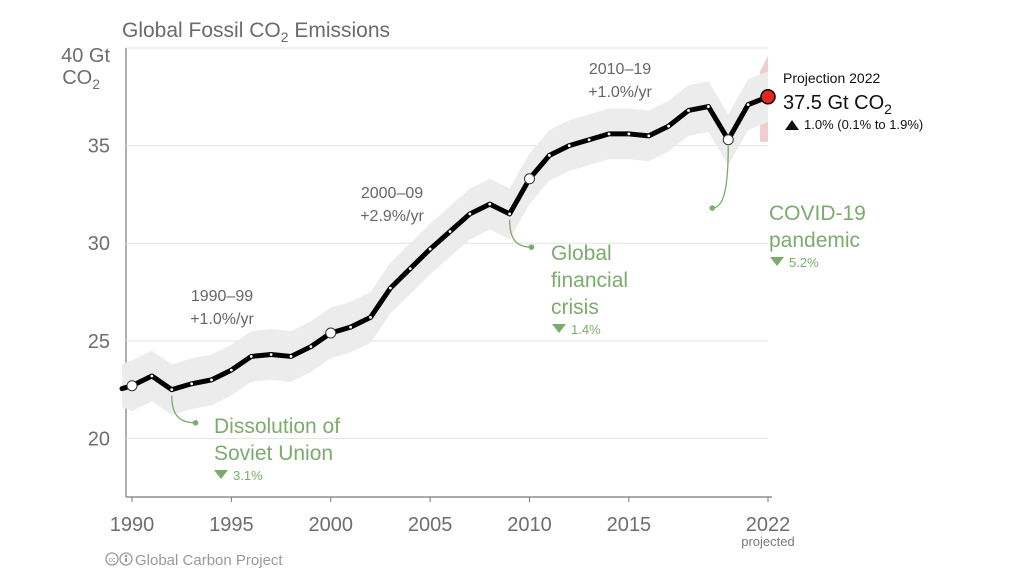  I want to click on data-point-1995, so click(231, 370).